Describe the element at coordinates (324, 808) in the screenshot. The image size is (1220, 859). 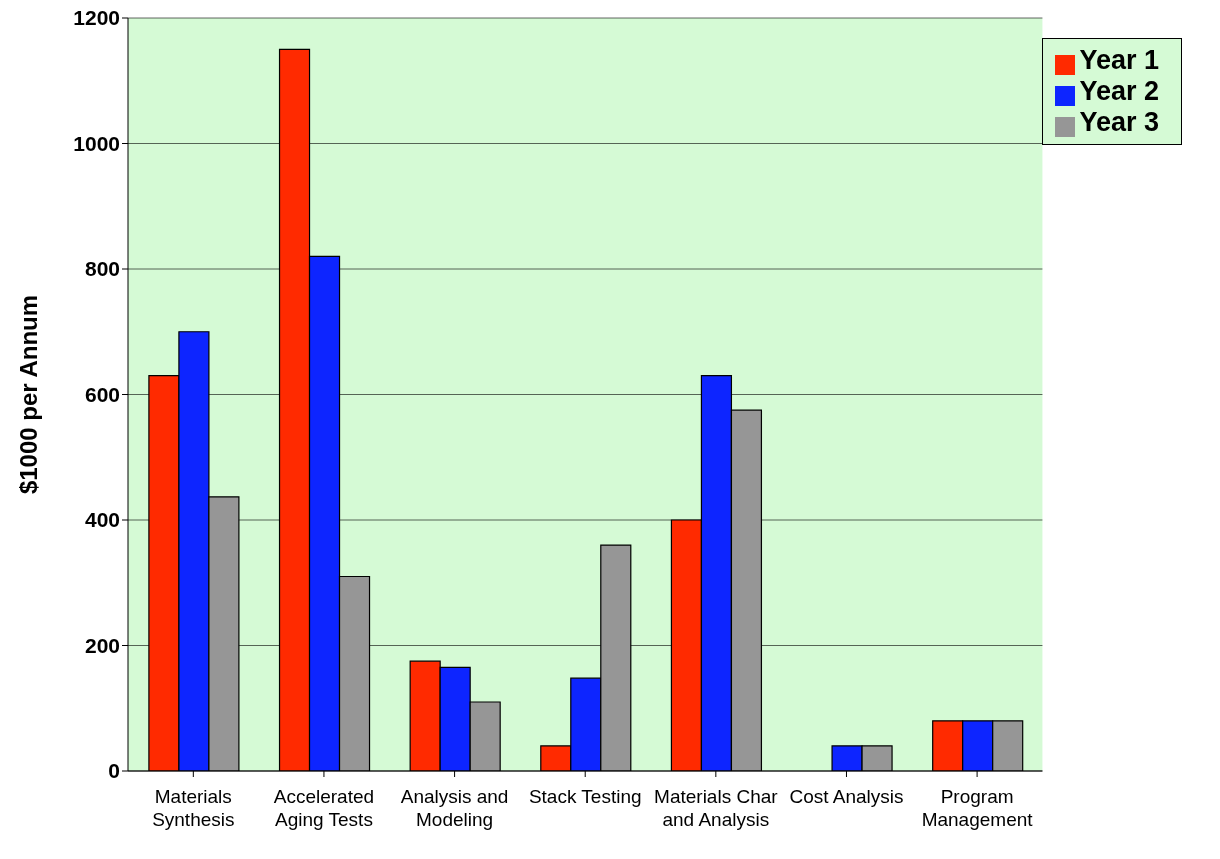
I see `x-tick-label: Accelerated Aging Tests` at that location.